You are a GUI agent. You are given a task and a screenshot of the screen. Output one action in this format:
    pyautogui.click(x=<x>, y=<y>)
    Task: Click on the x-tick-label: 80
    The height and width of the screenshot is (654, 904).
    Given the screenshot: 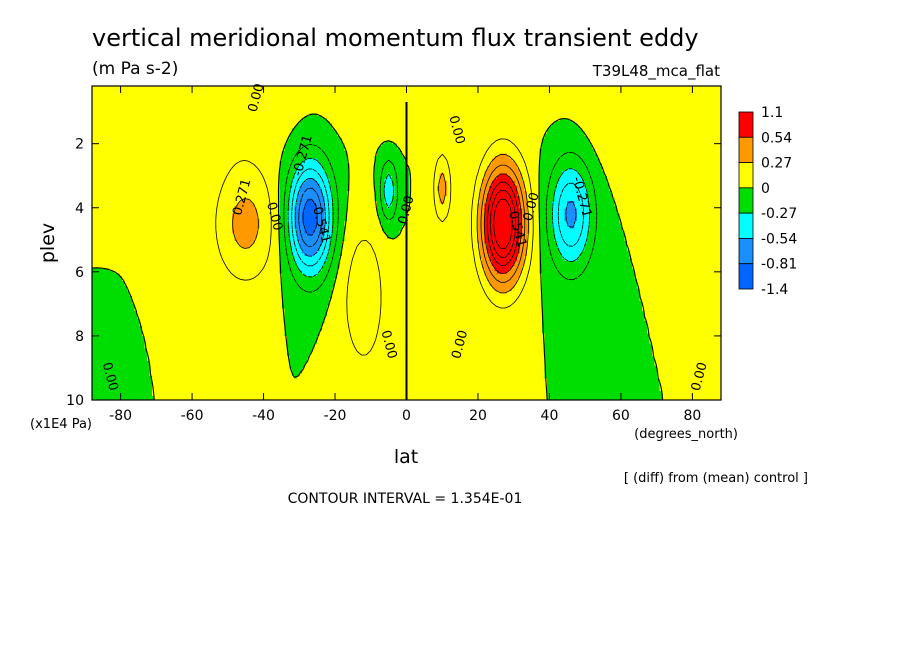 What is the action you would take?
    pyautogui.click(x=692, y=416)
    